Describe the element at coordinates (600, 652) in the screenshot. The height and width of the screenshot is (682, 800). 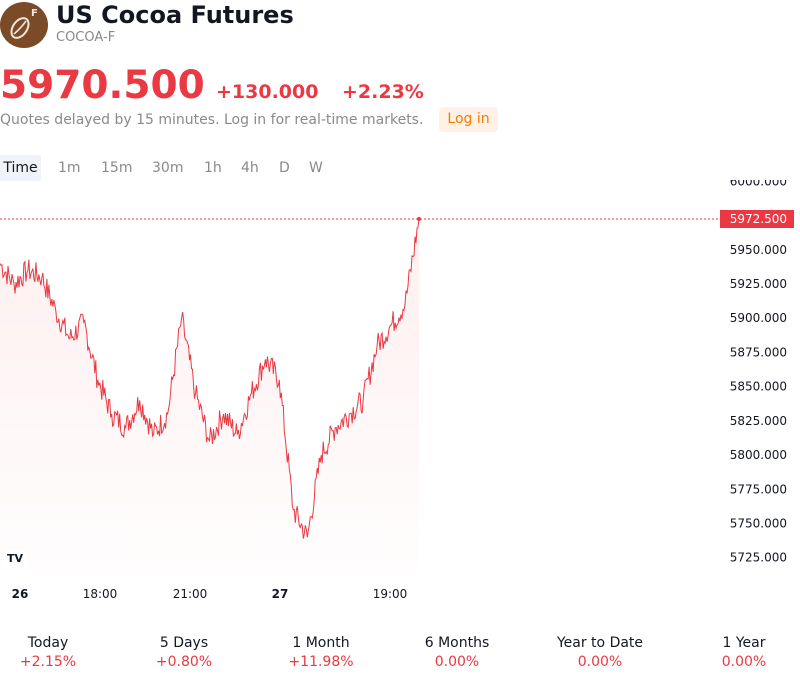
I see `perf-year-to-date: Year to Date 0.00%` at that location.